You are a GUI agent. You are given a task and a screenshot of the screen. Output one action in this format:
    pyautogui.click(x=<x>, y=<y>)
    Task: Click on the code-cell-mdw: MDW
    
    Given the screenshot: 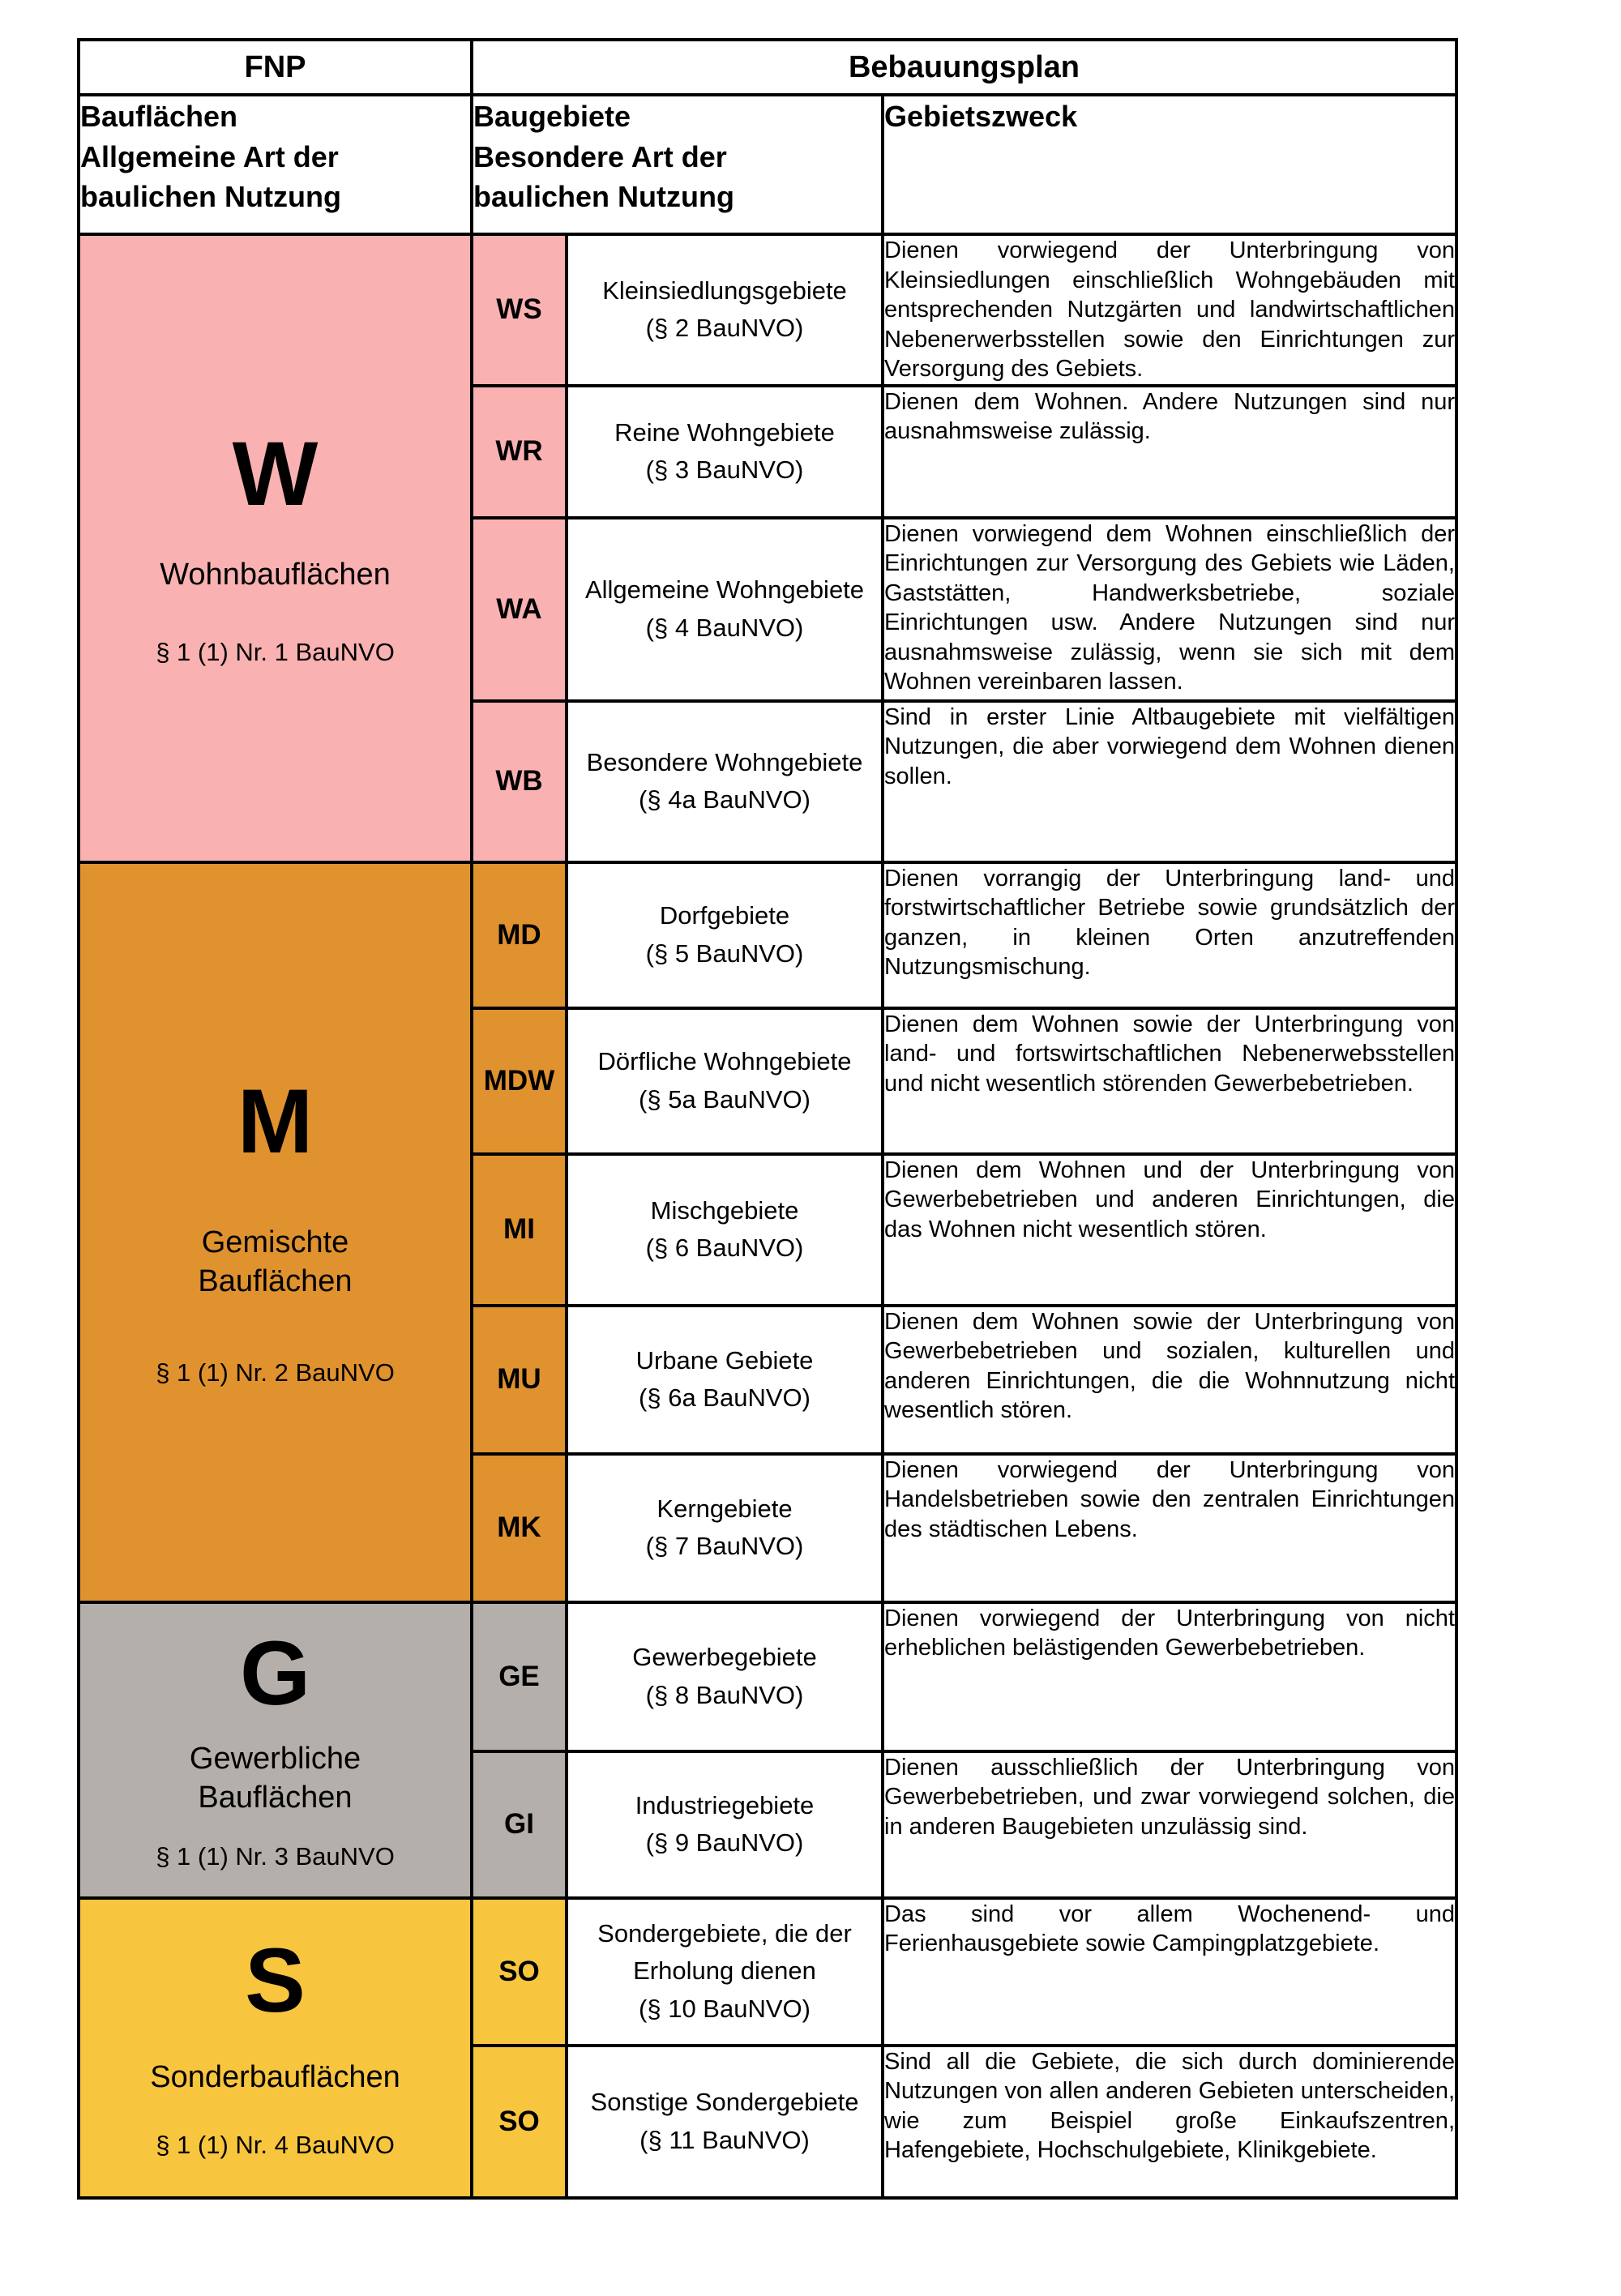 What is the action you would take?
    pyautogui.click(x=519, y=1081)
    